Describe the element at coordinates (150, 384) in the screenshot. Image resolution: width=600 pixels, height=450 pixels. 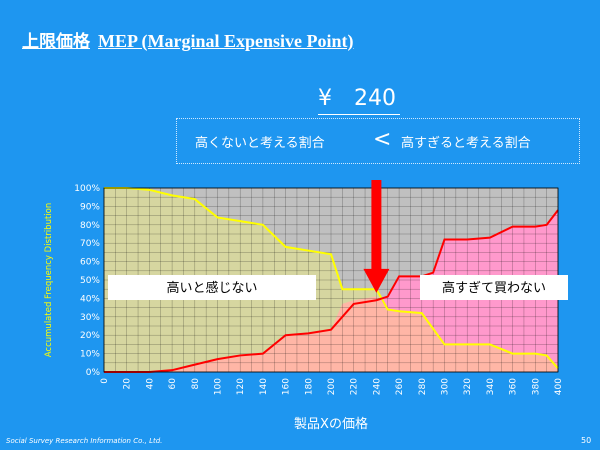
I see `x-tick-label: 40` at that location.